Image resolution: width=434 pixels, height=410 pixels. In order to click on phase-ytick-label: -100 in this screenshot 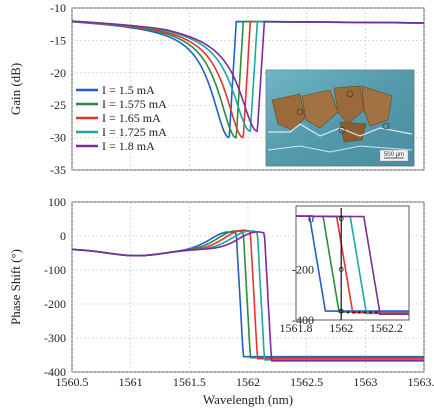, I will do `click(55, 270)`.